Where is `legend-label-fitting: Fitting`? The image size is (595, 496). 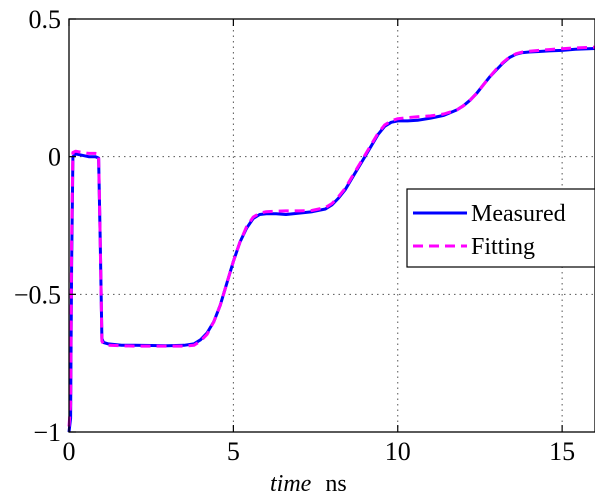
legend-label-fitting: Fitting is located at coordinates (503, 247).